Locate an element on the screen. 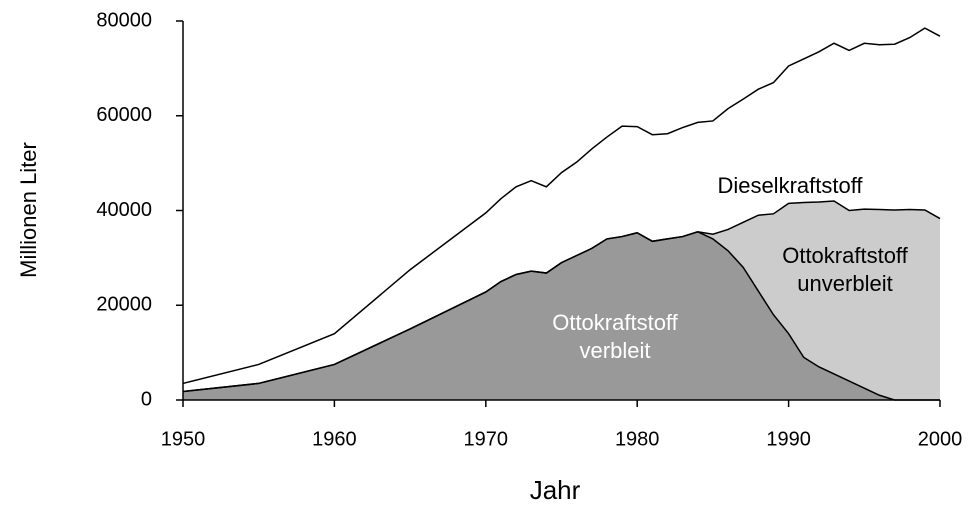 Image resolution: width=971 pixels, height=508 pixels. area-label: Ottokraftstoff verbleit is located at coordinates (615, 336).